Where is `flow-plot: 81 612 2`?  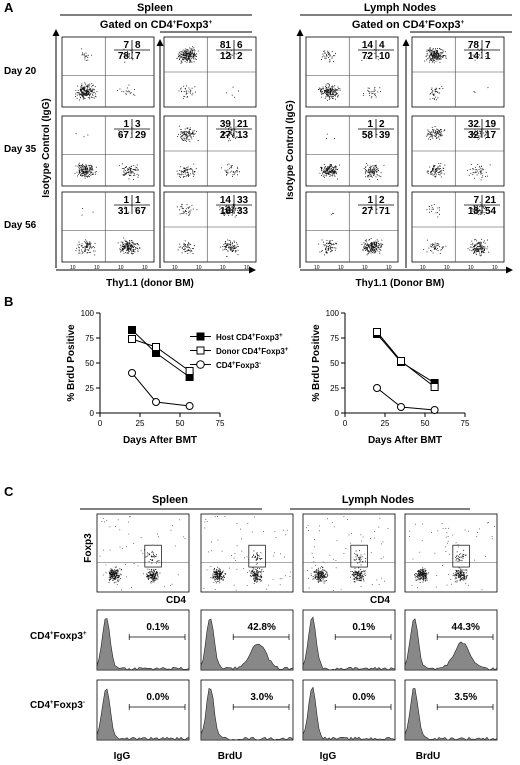 flow-plot: 81 612 2 is located at coordinates (210, 72).